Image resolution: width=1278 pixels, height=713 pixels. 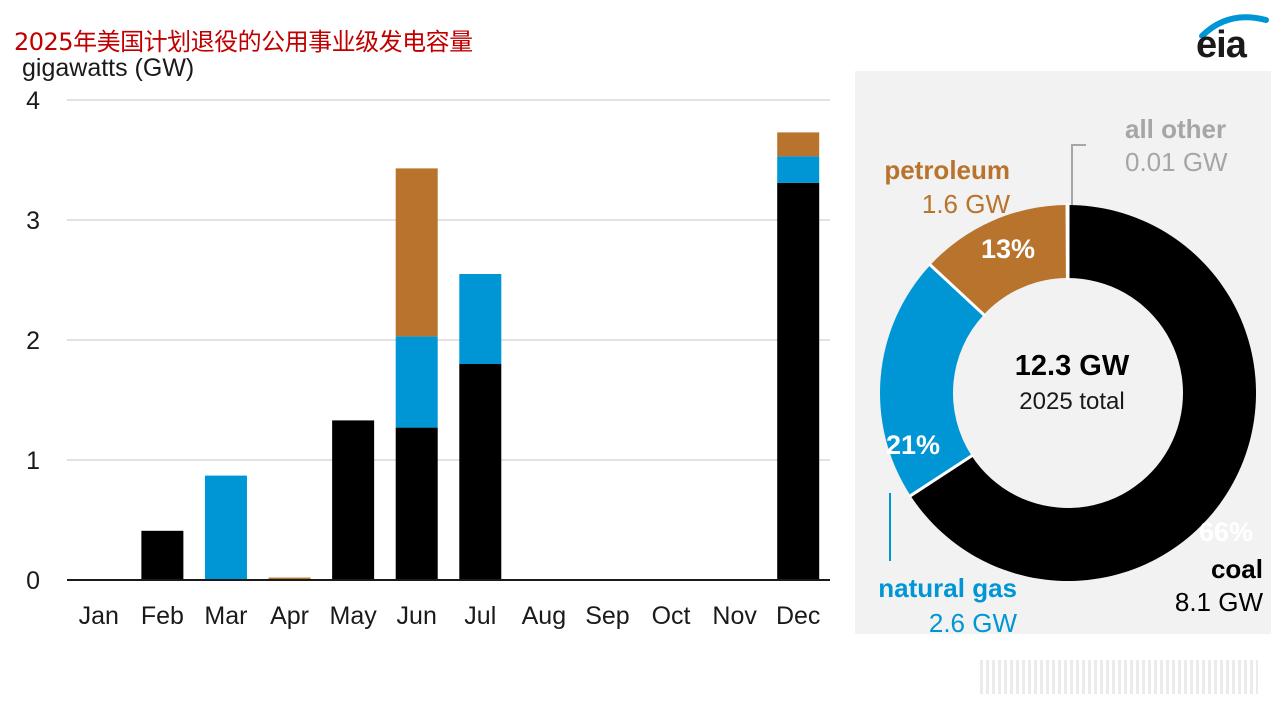 What do you see at coordinates (480, 319) in the screenshot?
I see `bar-natural-gas-jul` at bounding box center [480, 319].